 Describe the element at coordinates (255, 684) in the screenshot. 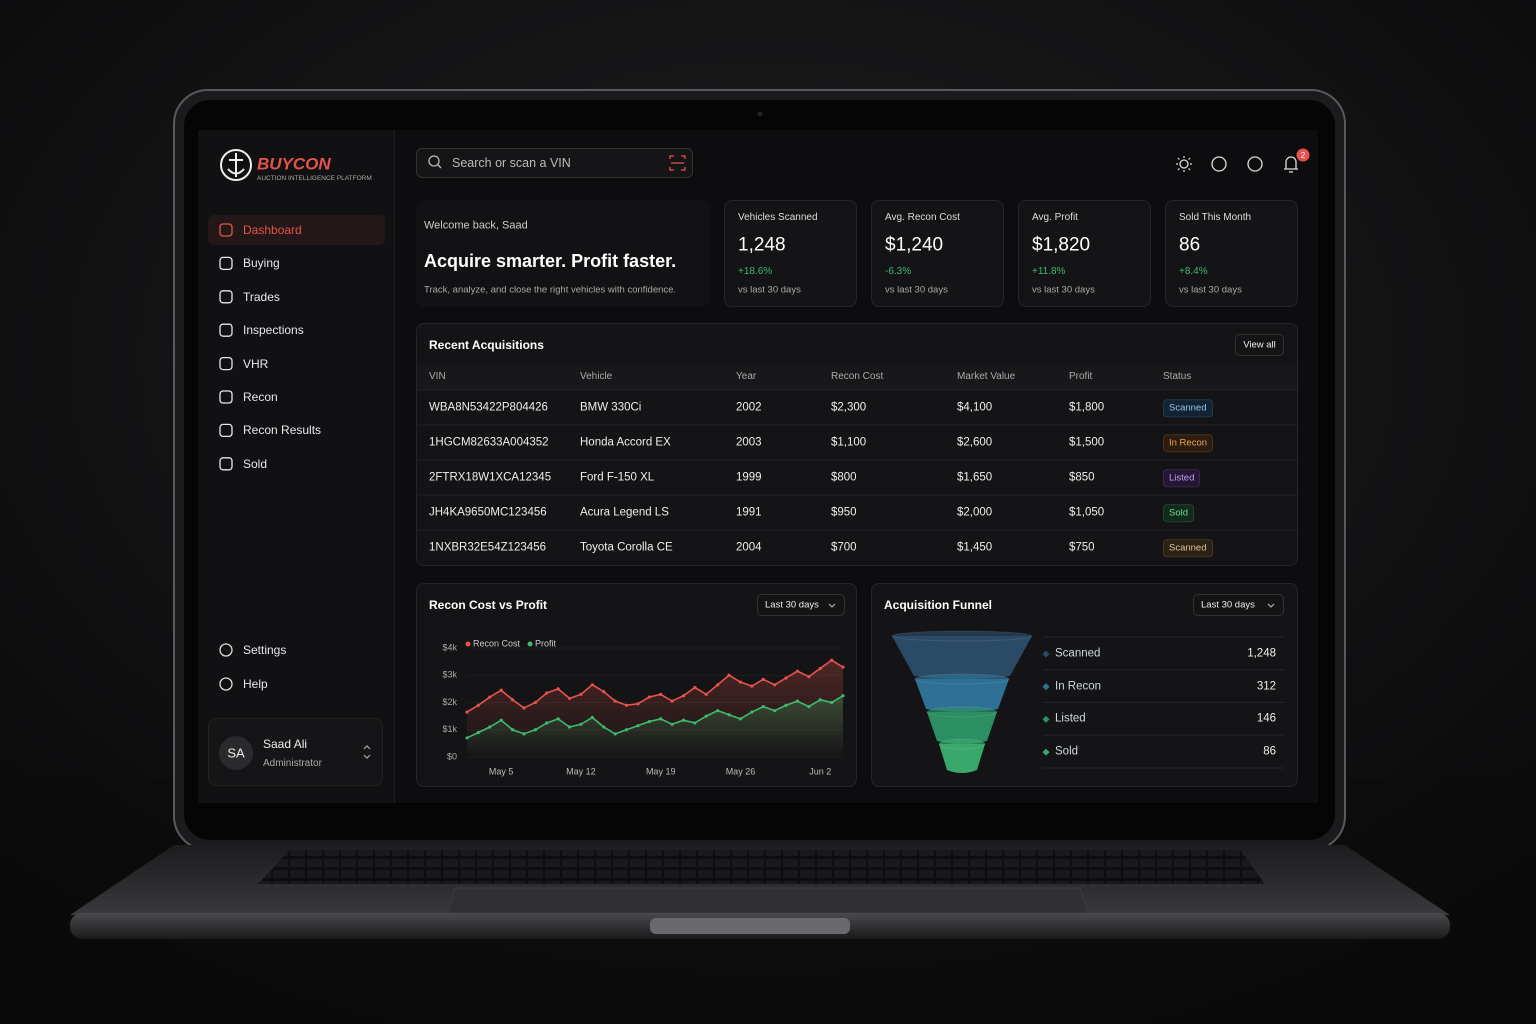

I see `nav-label: Help` at that location.